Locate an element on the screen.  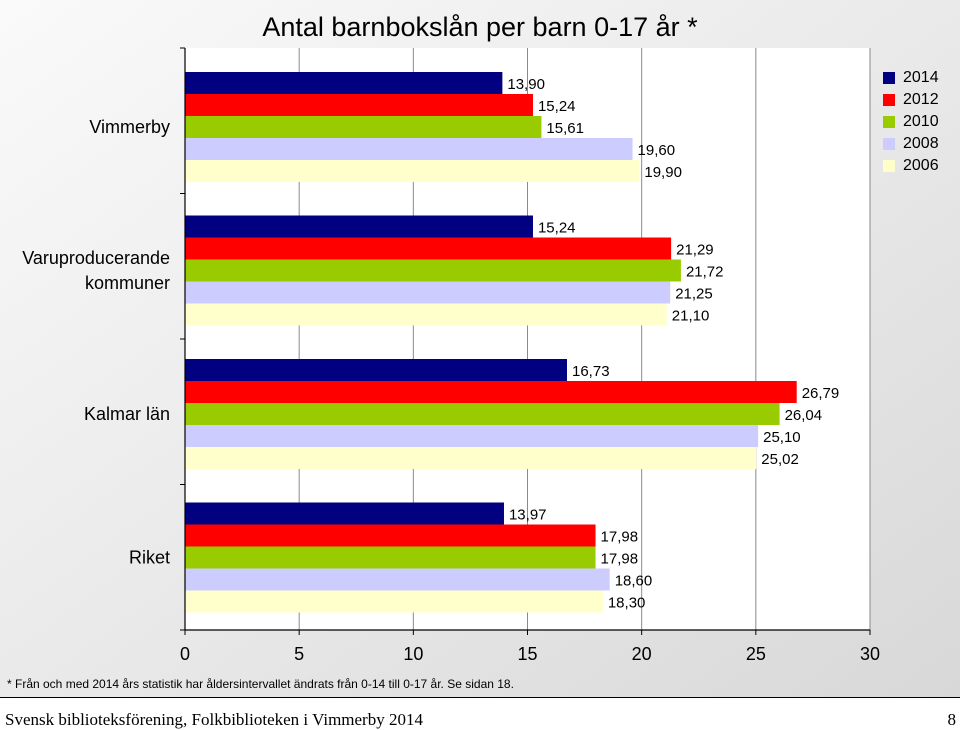
data-label: 26,79 is located at coordinates (821, 393).